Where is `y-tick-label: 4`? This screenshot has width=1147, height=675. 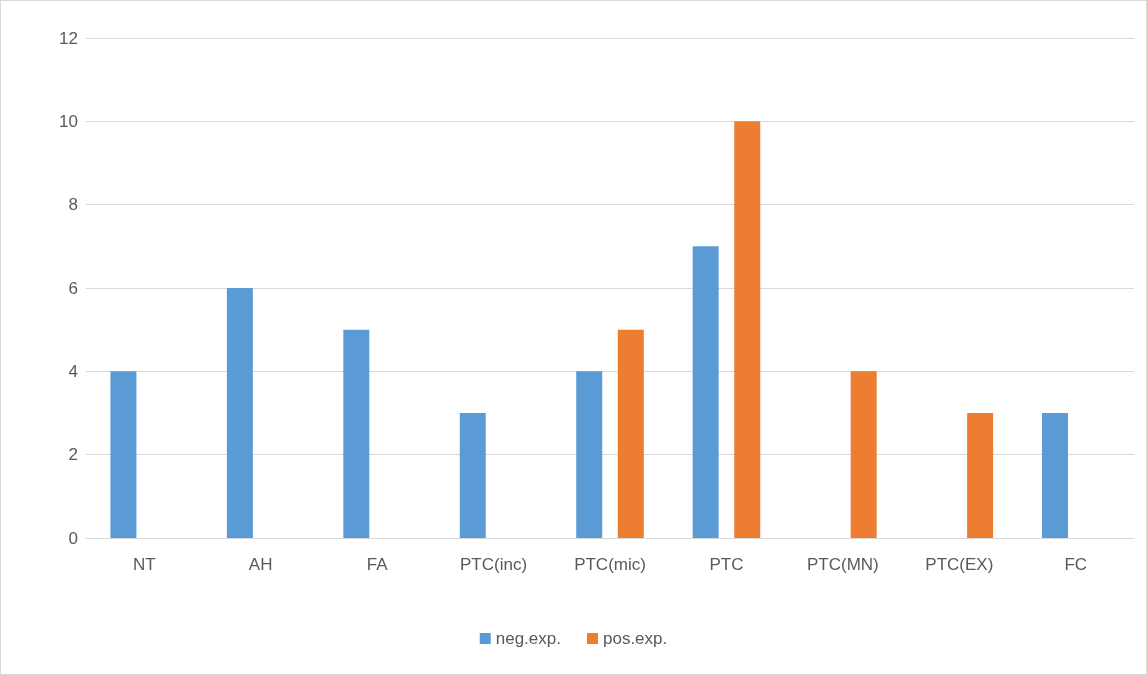 y-tick-label: 4 is located at coordinates (73, 371).